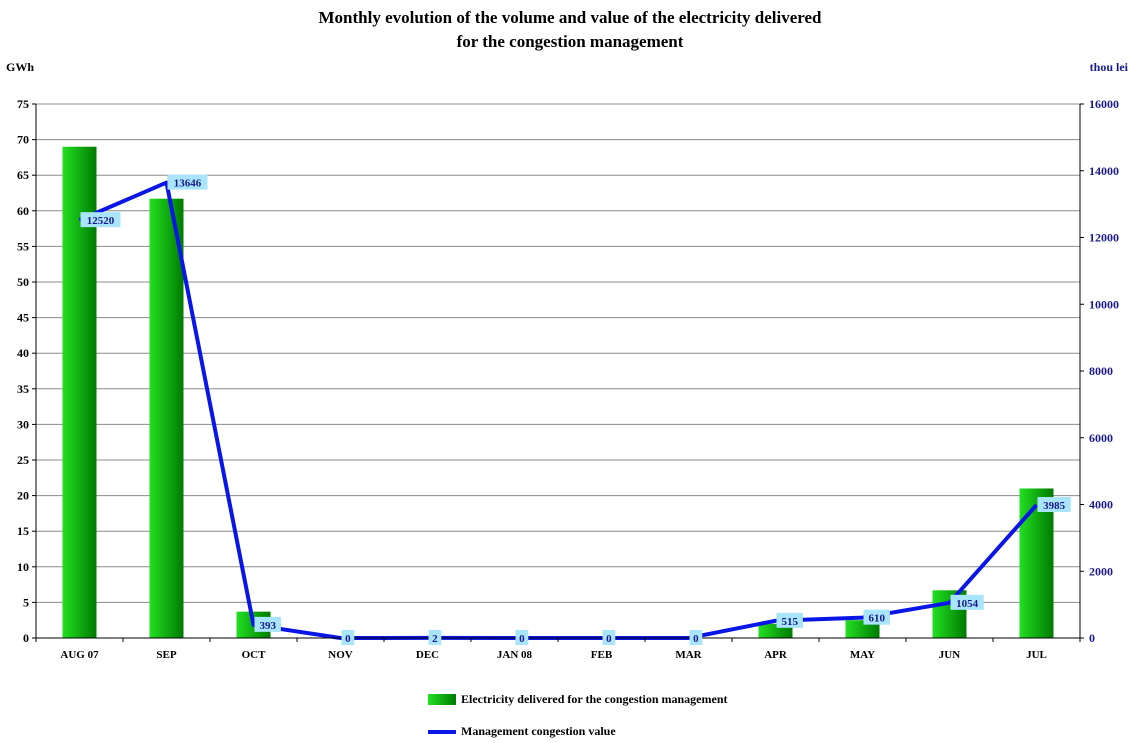 The image size is (1140, 743). Describe the element at coordinates (79, 655) in the screenshot. I see `x-tick-label: AUG 07` at that location.